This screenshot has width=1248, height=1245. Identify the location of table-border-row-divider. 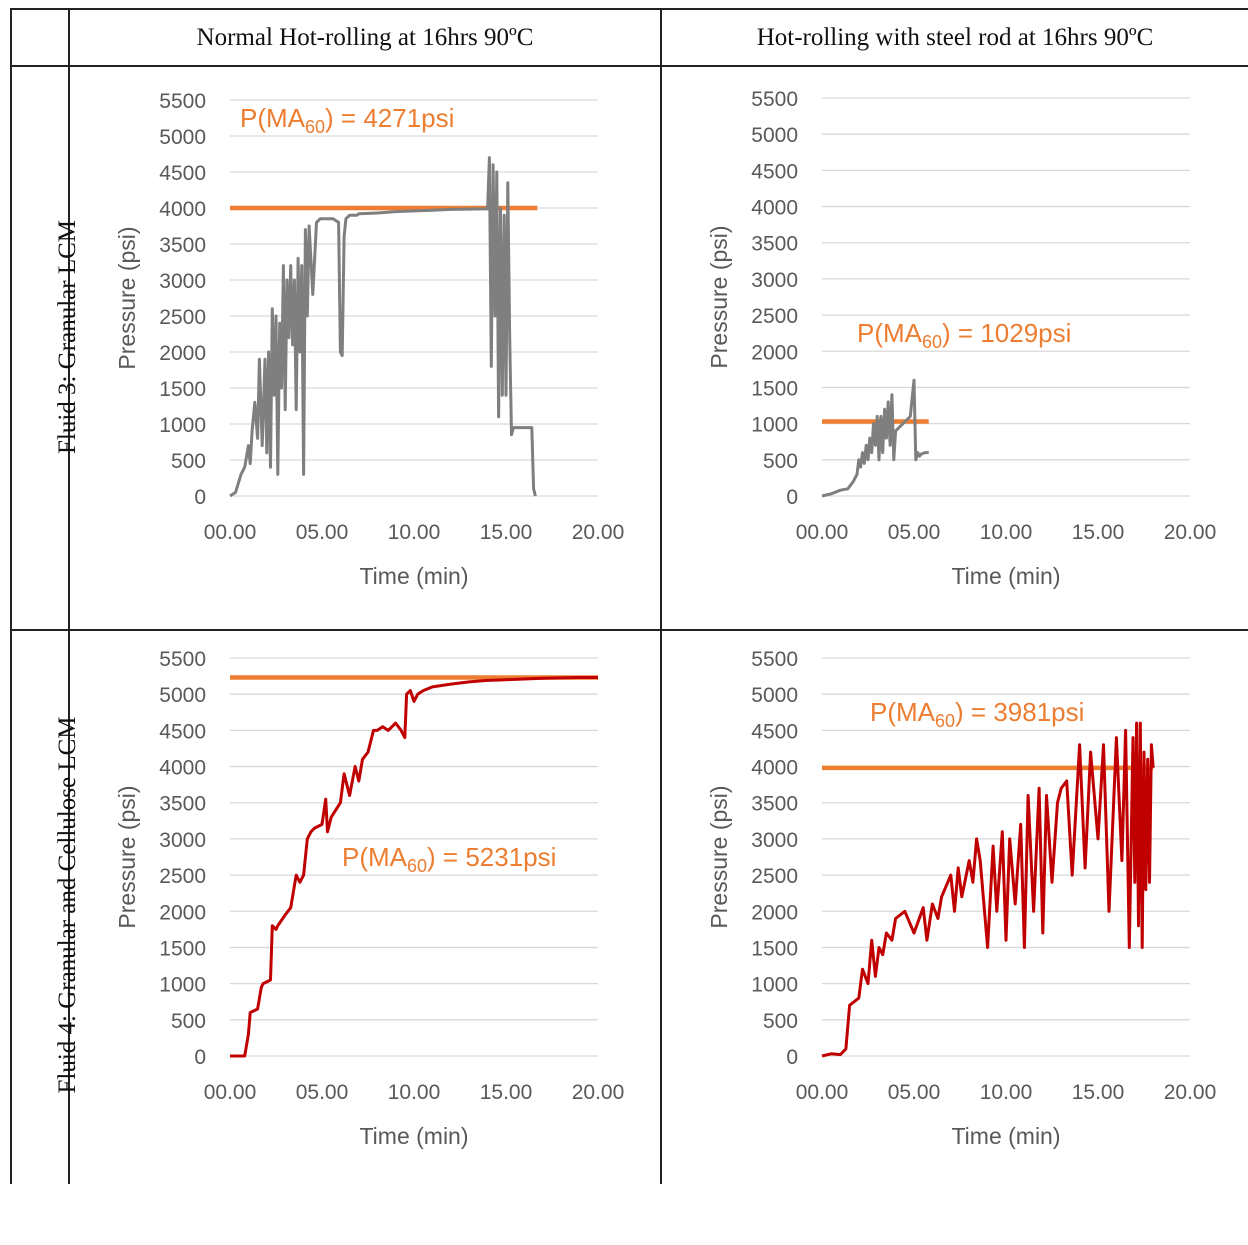
(629, 630).